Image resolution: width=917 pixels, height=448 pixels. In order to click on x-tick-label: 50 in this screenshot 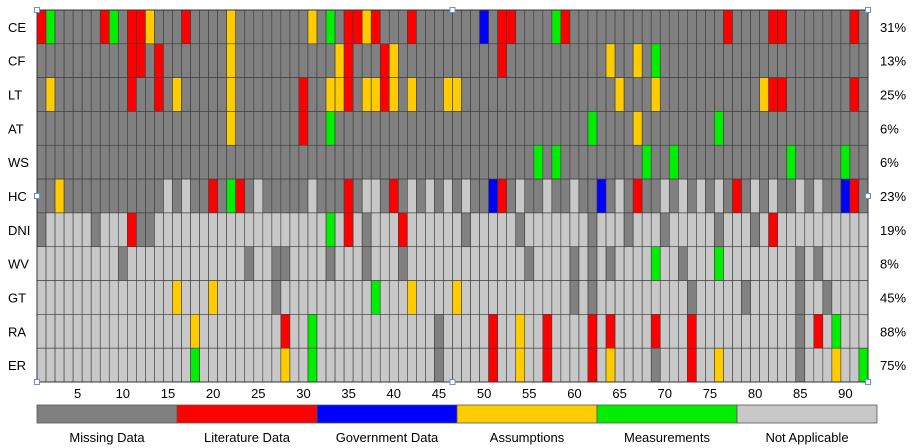, I will do `click(484, 393)`.